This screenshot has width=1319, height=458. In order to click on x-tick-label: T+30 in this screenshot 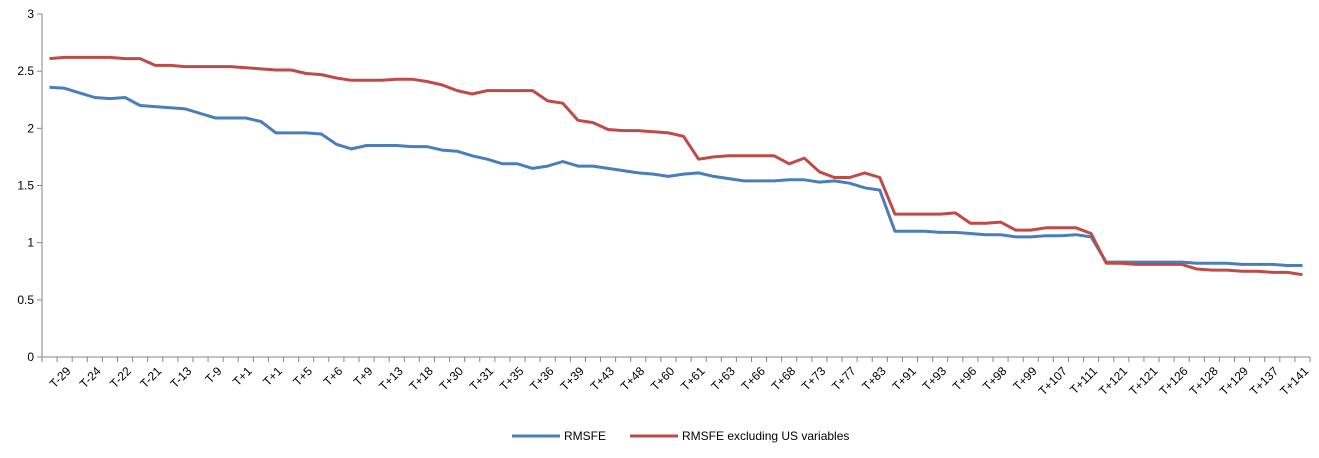, I will do `click(452, 379)`.